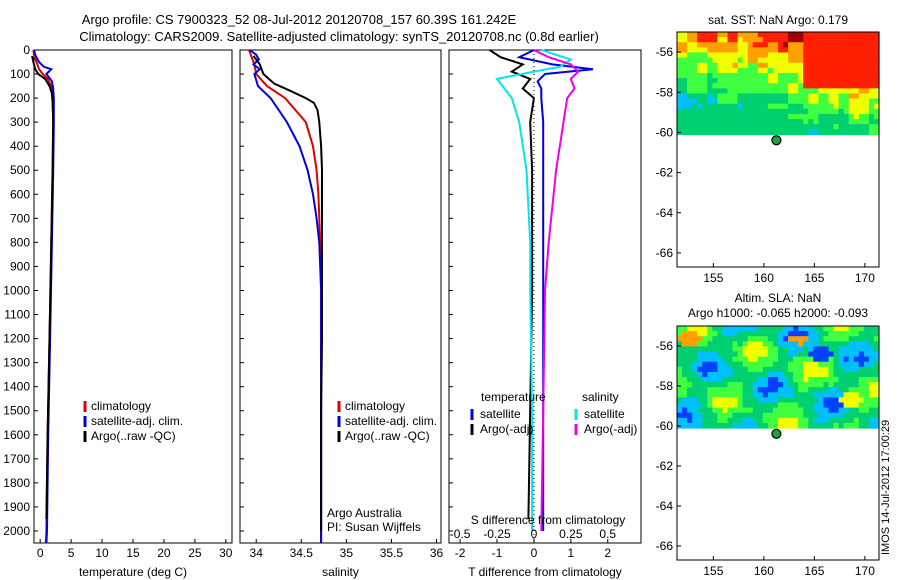 This screenshot has width=900, height=580. I want to click on lon-tick-label: 155, so click(713, 571).